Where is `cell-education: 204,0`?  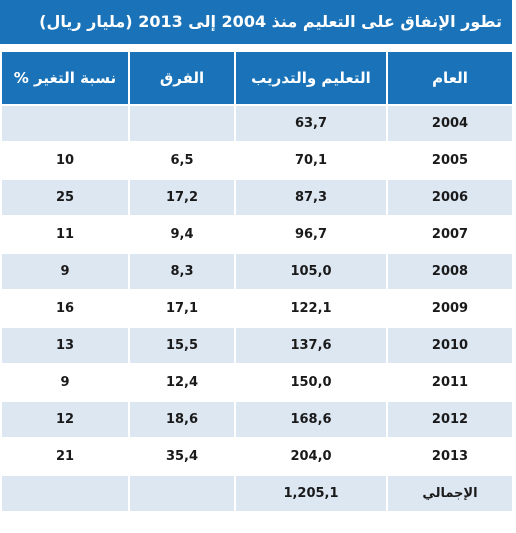
cell-education: 204,0 is located at coordinates (311, 456).